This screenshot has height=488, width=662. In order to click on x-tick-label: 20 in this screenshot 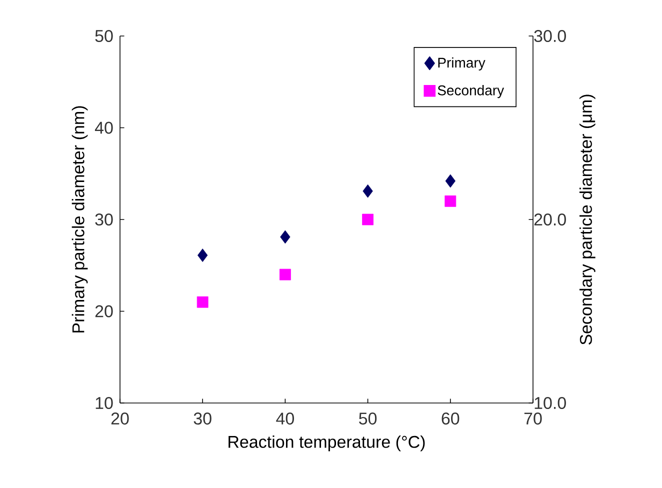, I will do `click(120, 418)`.